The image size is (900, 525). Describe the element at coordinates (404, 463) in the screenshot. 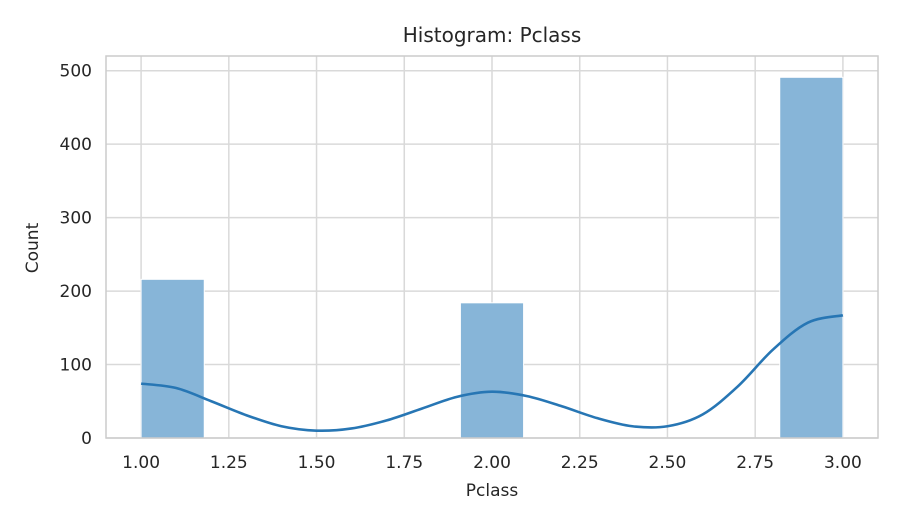

I see `x-tick-label: 1.75` at that location.